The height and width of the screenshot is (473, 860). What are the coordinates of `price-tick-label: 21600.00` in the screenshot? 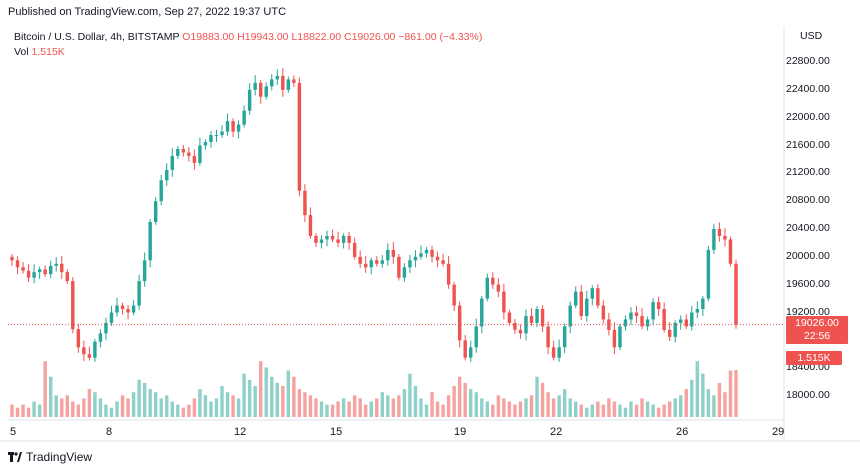 It's located at (808, 144).